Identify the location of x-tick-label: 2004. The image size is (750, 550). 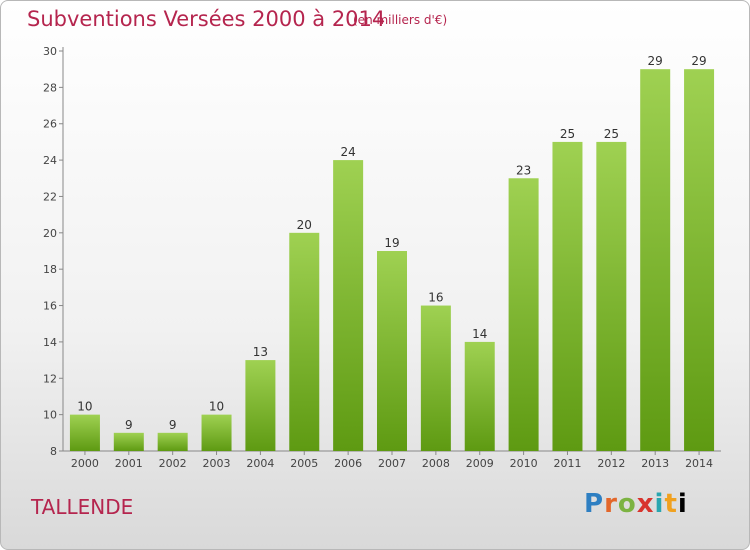
(260, 463).